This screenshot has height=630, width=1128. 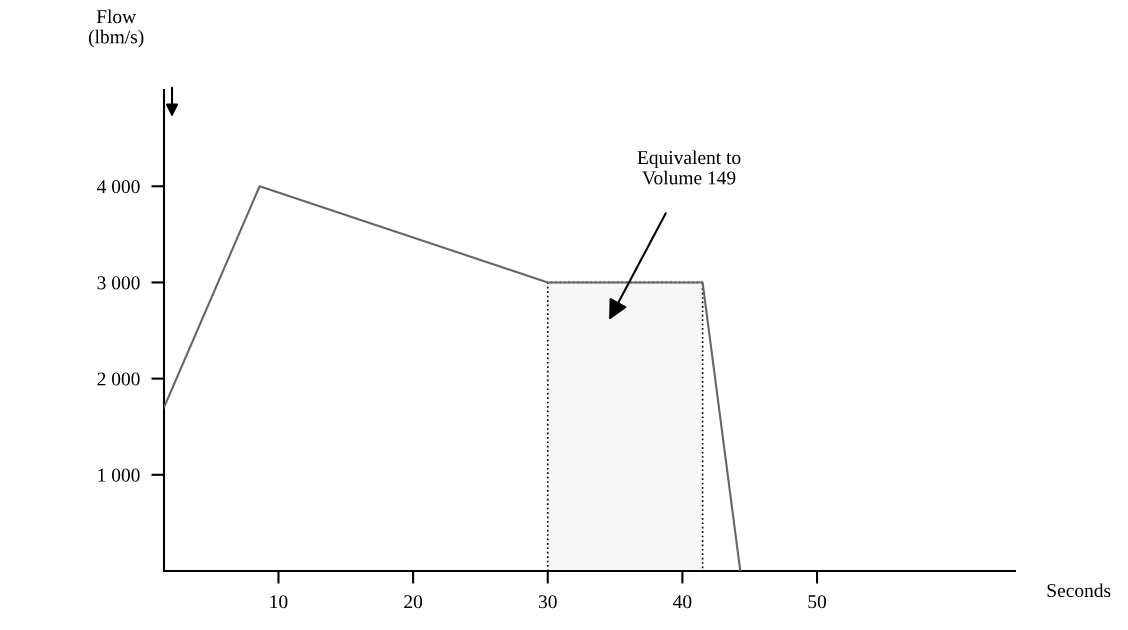 What do you see at coordinates (118, 187) in the screenshot?
I see `y-tick-label: 4 000` at bounding box center [118, 187].